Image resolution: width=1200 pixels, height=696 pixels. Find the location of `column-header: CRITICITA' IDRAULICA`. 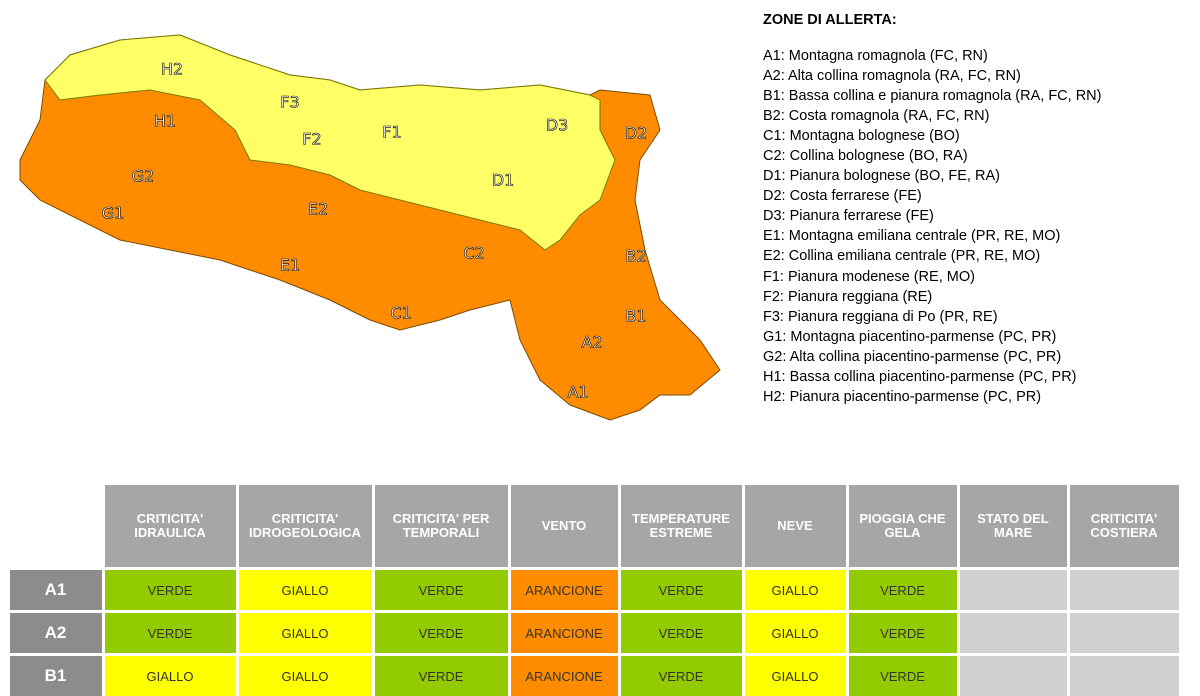

column-header: CRITICITA' IDRAULICA is located at coordinates (170, 526).